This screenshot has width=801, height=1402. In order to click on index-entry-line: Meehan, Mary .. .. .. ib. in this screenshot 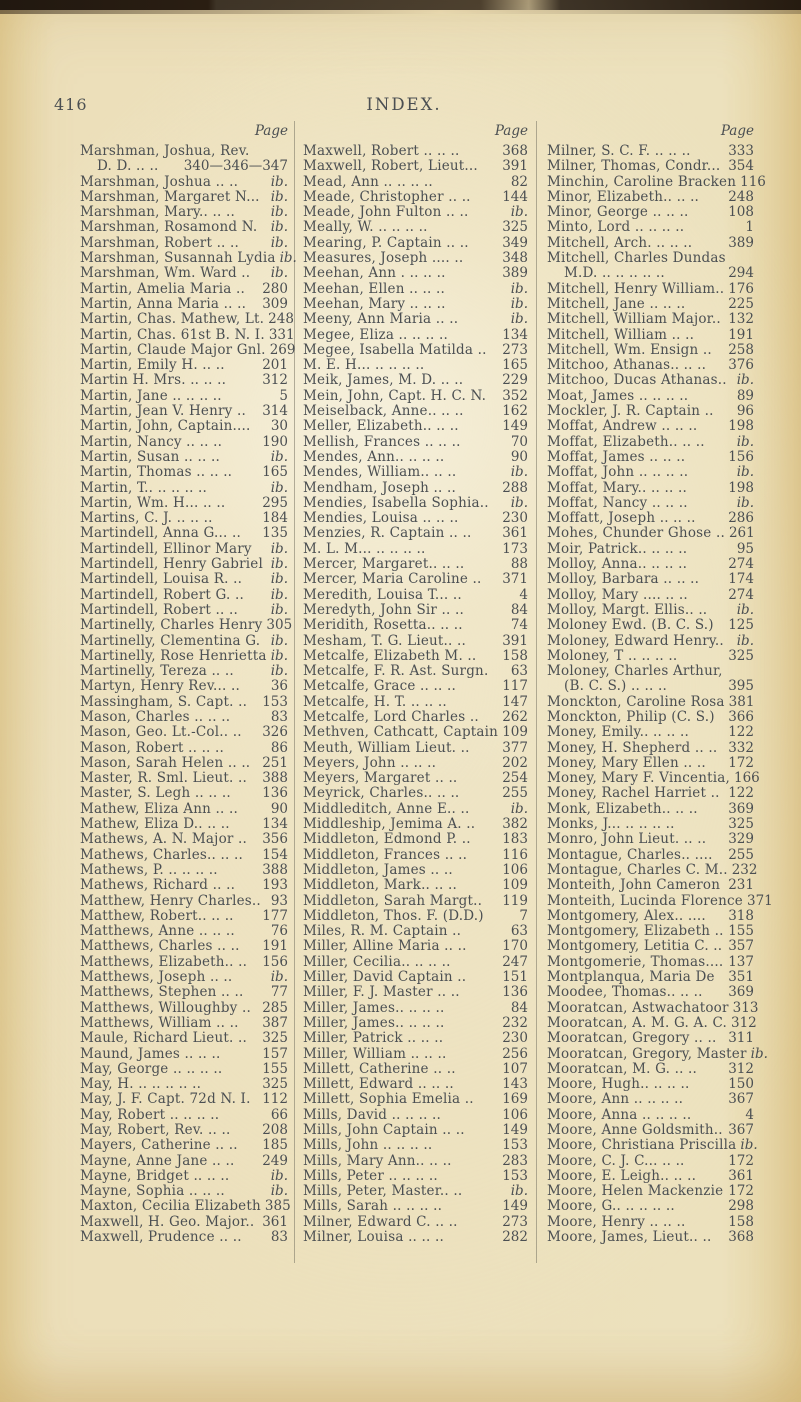, I will do `click(415, 303)`.